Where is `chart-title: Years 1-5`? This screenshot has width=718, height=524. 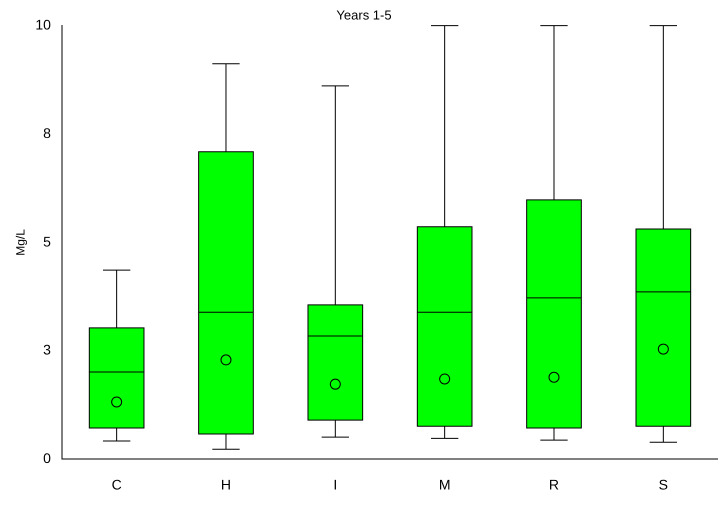
chart-title: Years 1-5 is located at coordinates (364, 14).